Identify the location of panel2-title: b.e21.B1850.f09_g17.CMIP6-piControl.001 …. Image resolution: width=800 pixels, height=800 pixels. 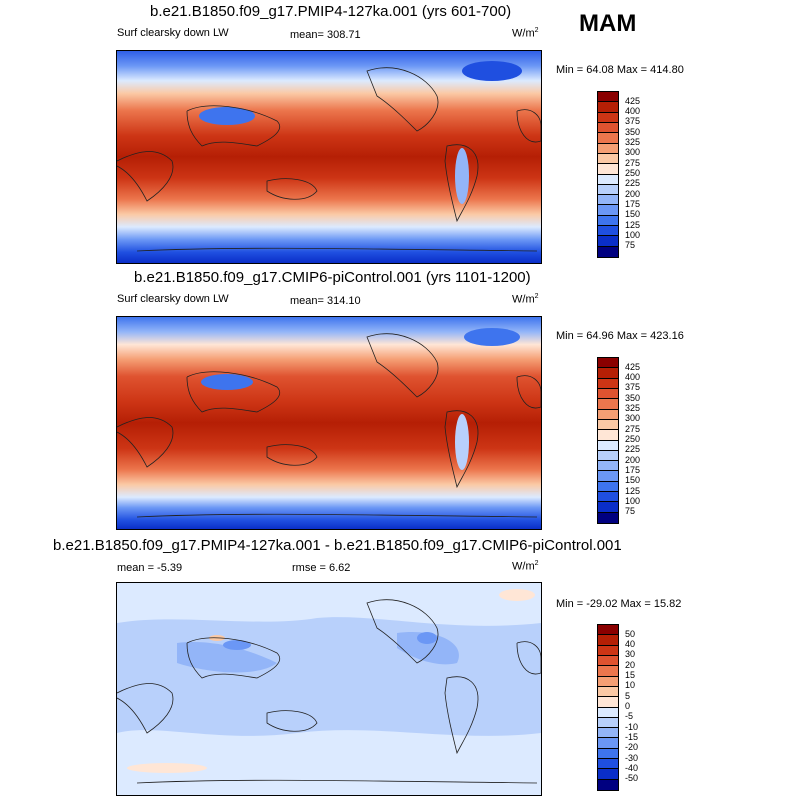
(332, 277).